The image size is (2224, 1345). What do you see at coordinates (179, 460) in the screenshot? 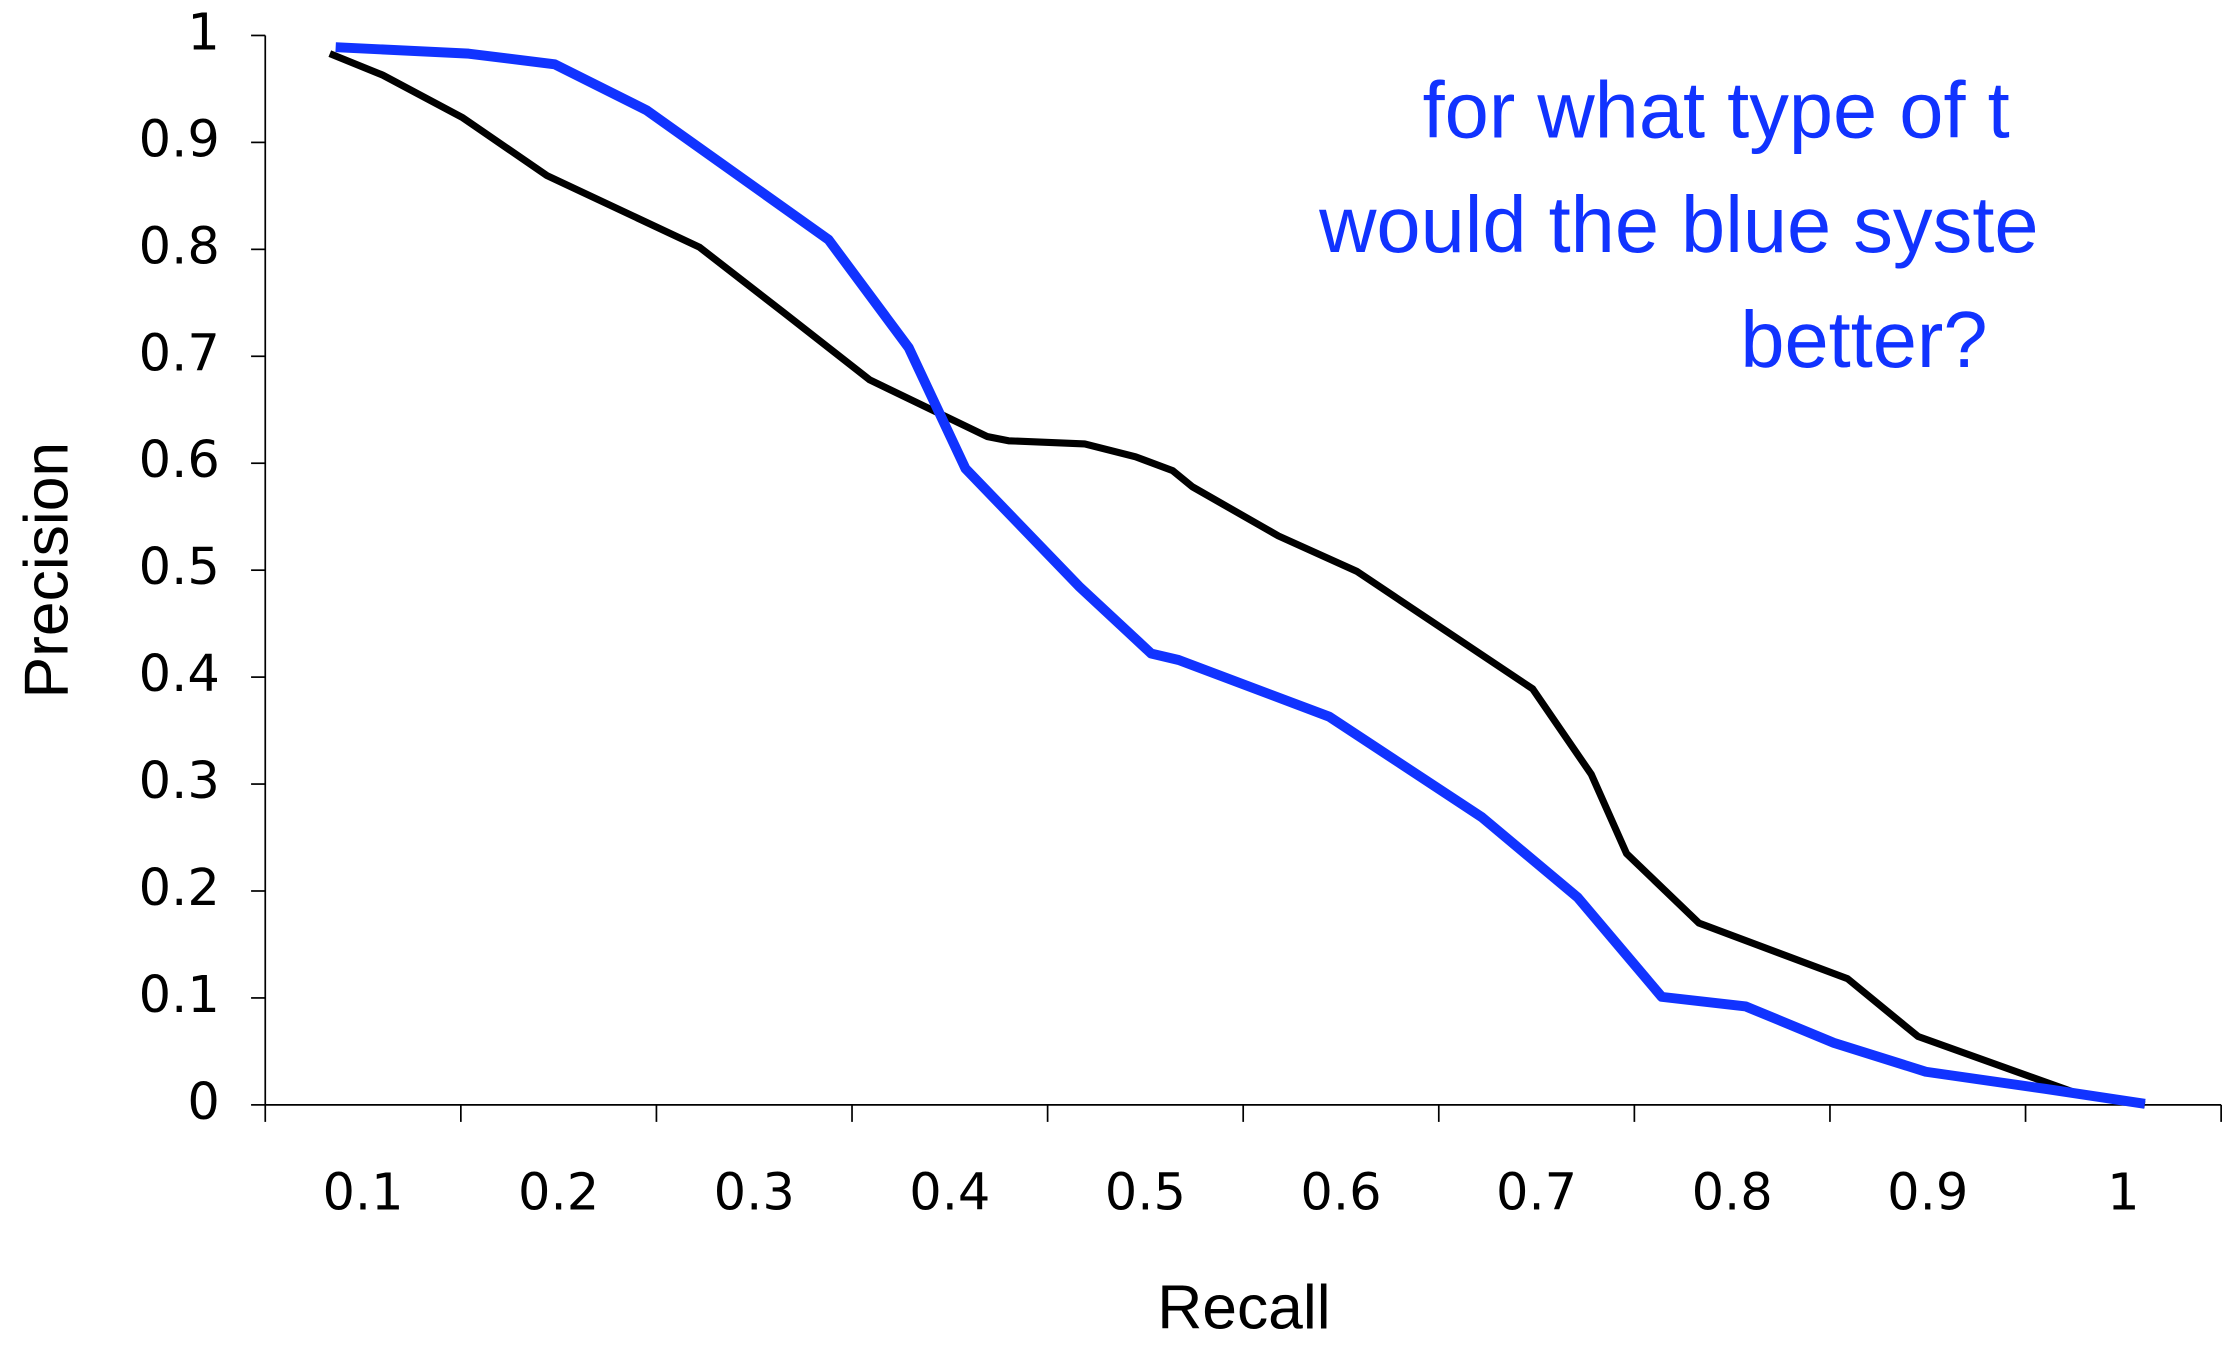
I see `y-tick-label: 0.6` at bounding box center [179, 460].